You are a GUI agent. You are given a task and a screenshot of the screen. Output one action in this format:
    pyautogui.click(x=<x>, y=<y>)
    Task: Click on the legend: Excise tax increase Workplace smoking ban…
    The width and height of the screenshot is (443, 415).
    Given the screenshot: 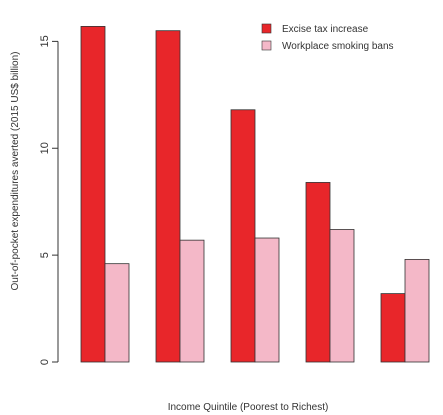 What is the action you would take?
    pyautogui.click(x=327, y=37)
    